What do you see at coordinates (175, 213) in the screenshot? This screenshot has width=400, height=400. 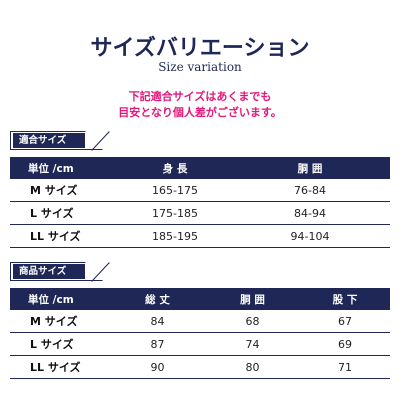 I see `cell-height: 175-185` at bounding box center [175, 213].